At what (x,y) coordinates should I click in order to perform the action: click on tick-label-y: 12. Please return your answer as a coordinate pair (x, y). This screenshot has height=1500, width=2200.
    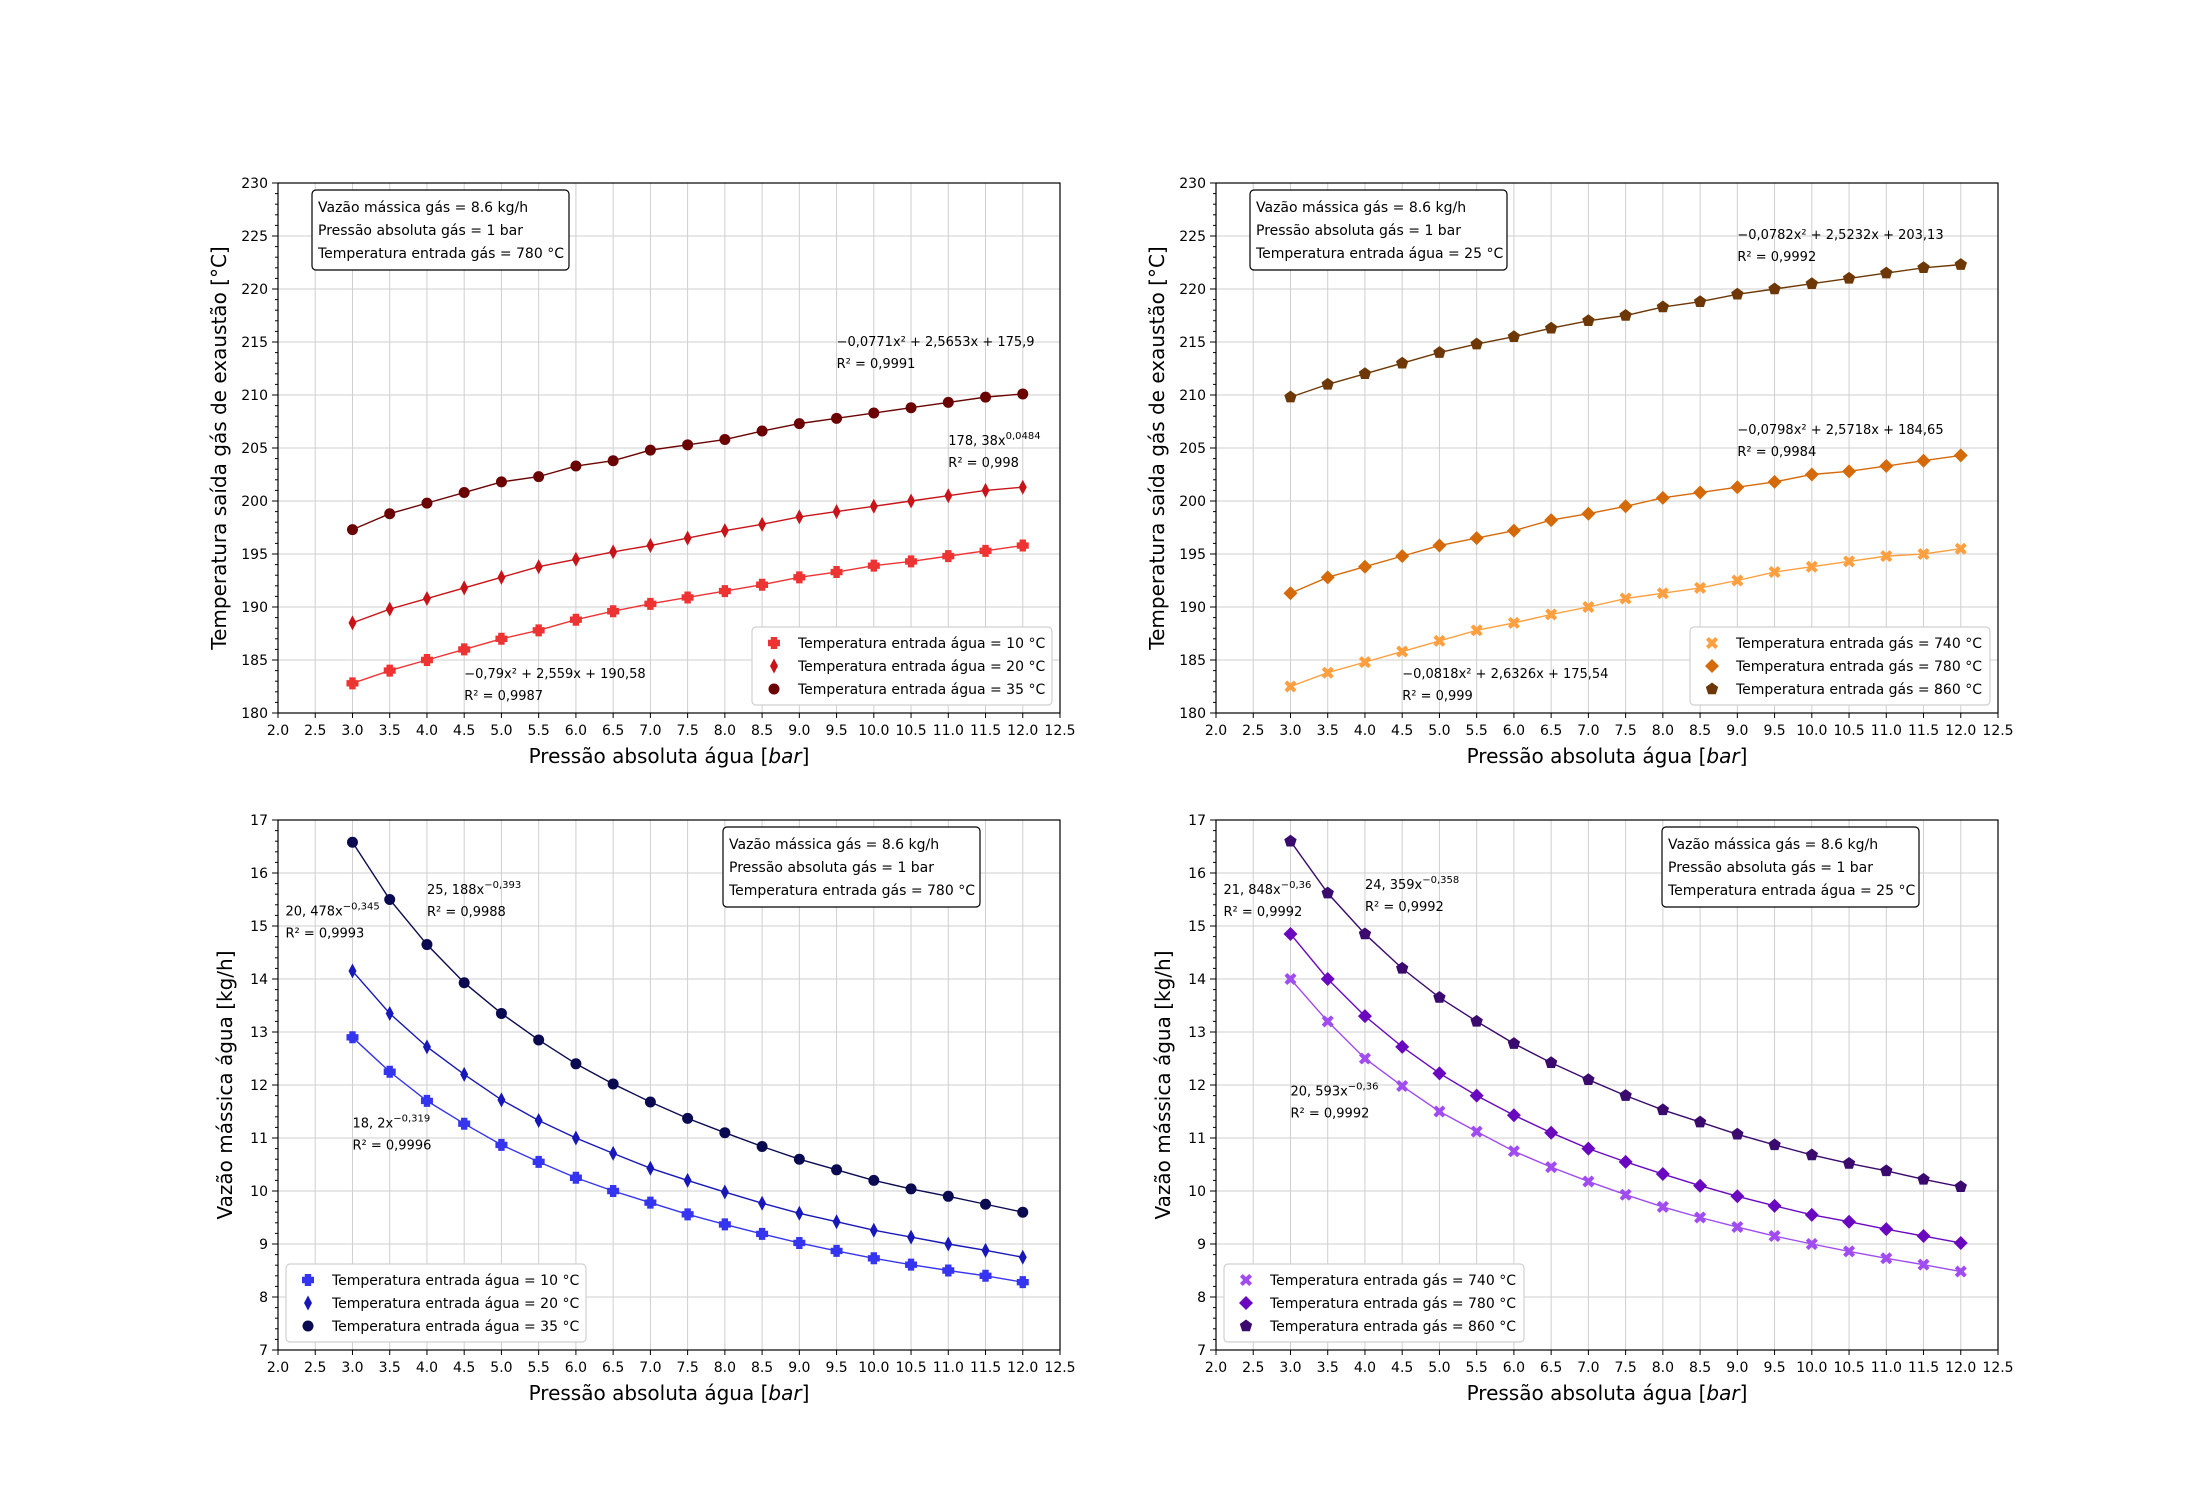
    Looking at the image, I should click on (259, 1086).